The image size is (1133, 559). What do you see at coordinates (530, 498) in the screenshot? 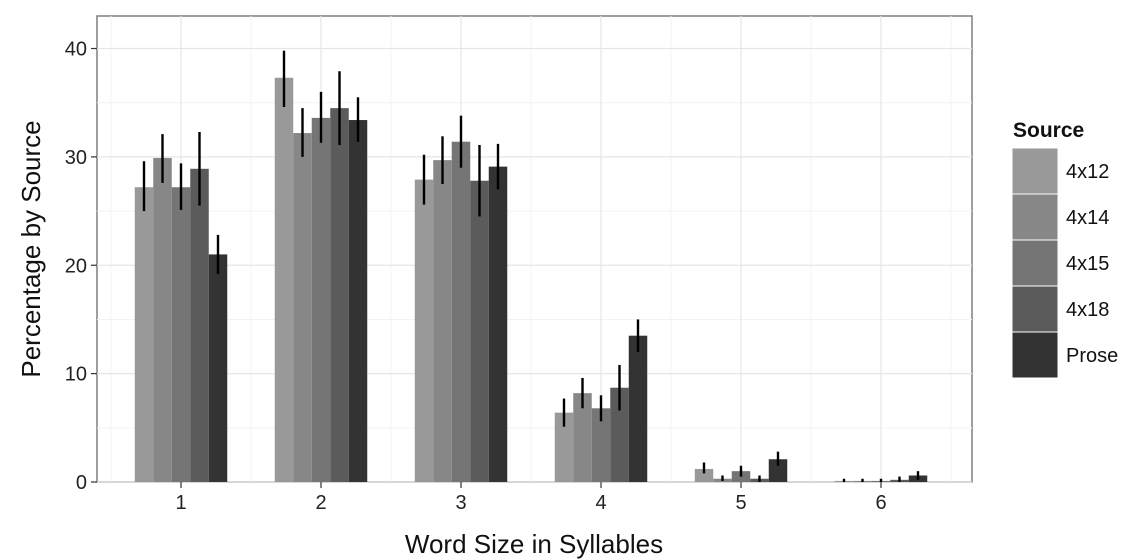
I see `x-axis: 1 2 3 4 5 6` at bounding box center [530, 498].